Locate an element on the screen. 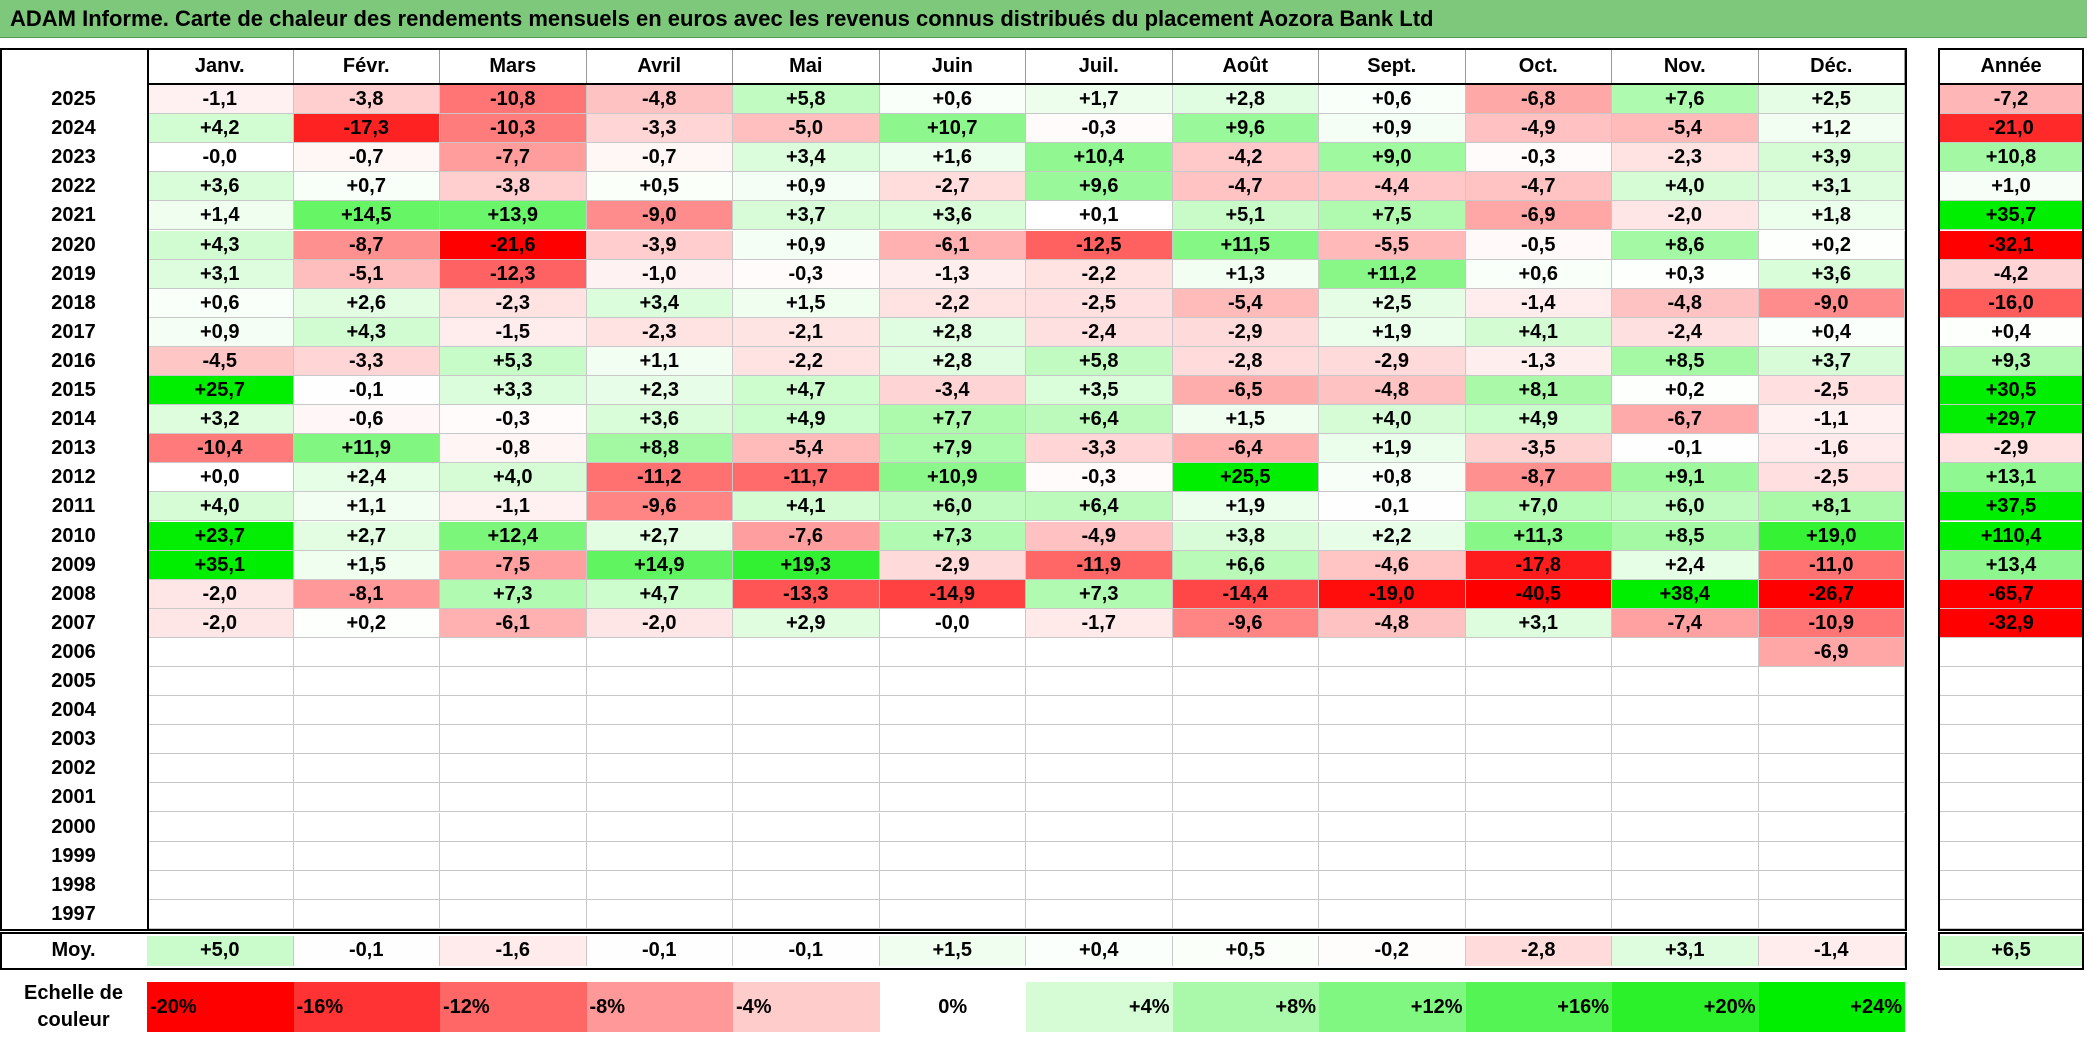 Image resolution: width=2087 pixels, height=1037 pixels. heatmap-cell: -17,8 is located at coordinates (1538, 565).